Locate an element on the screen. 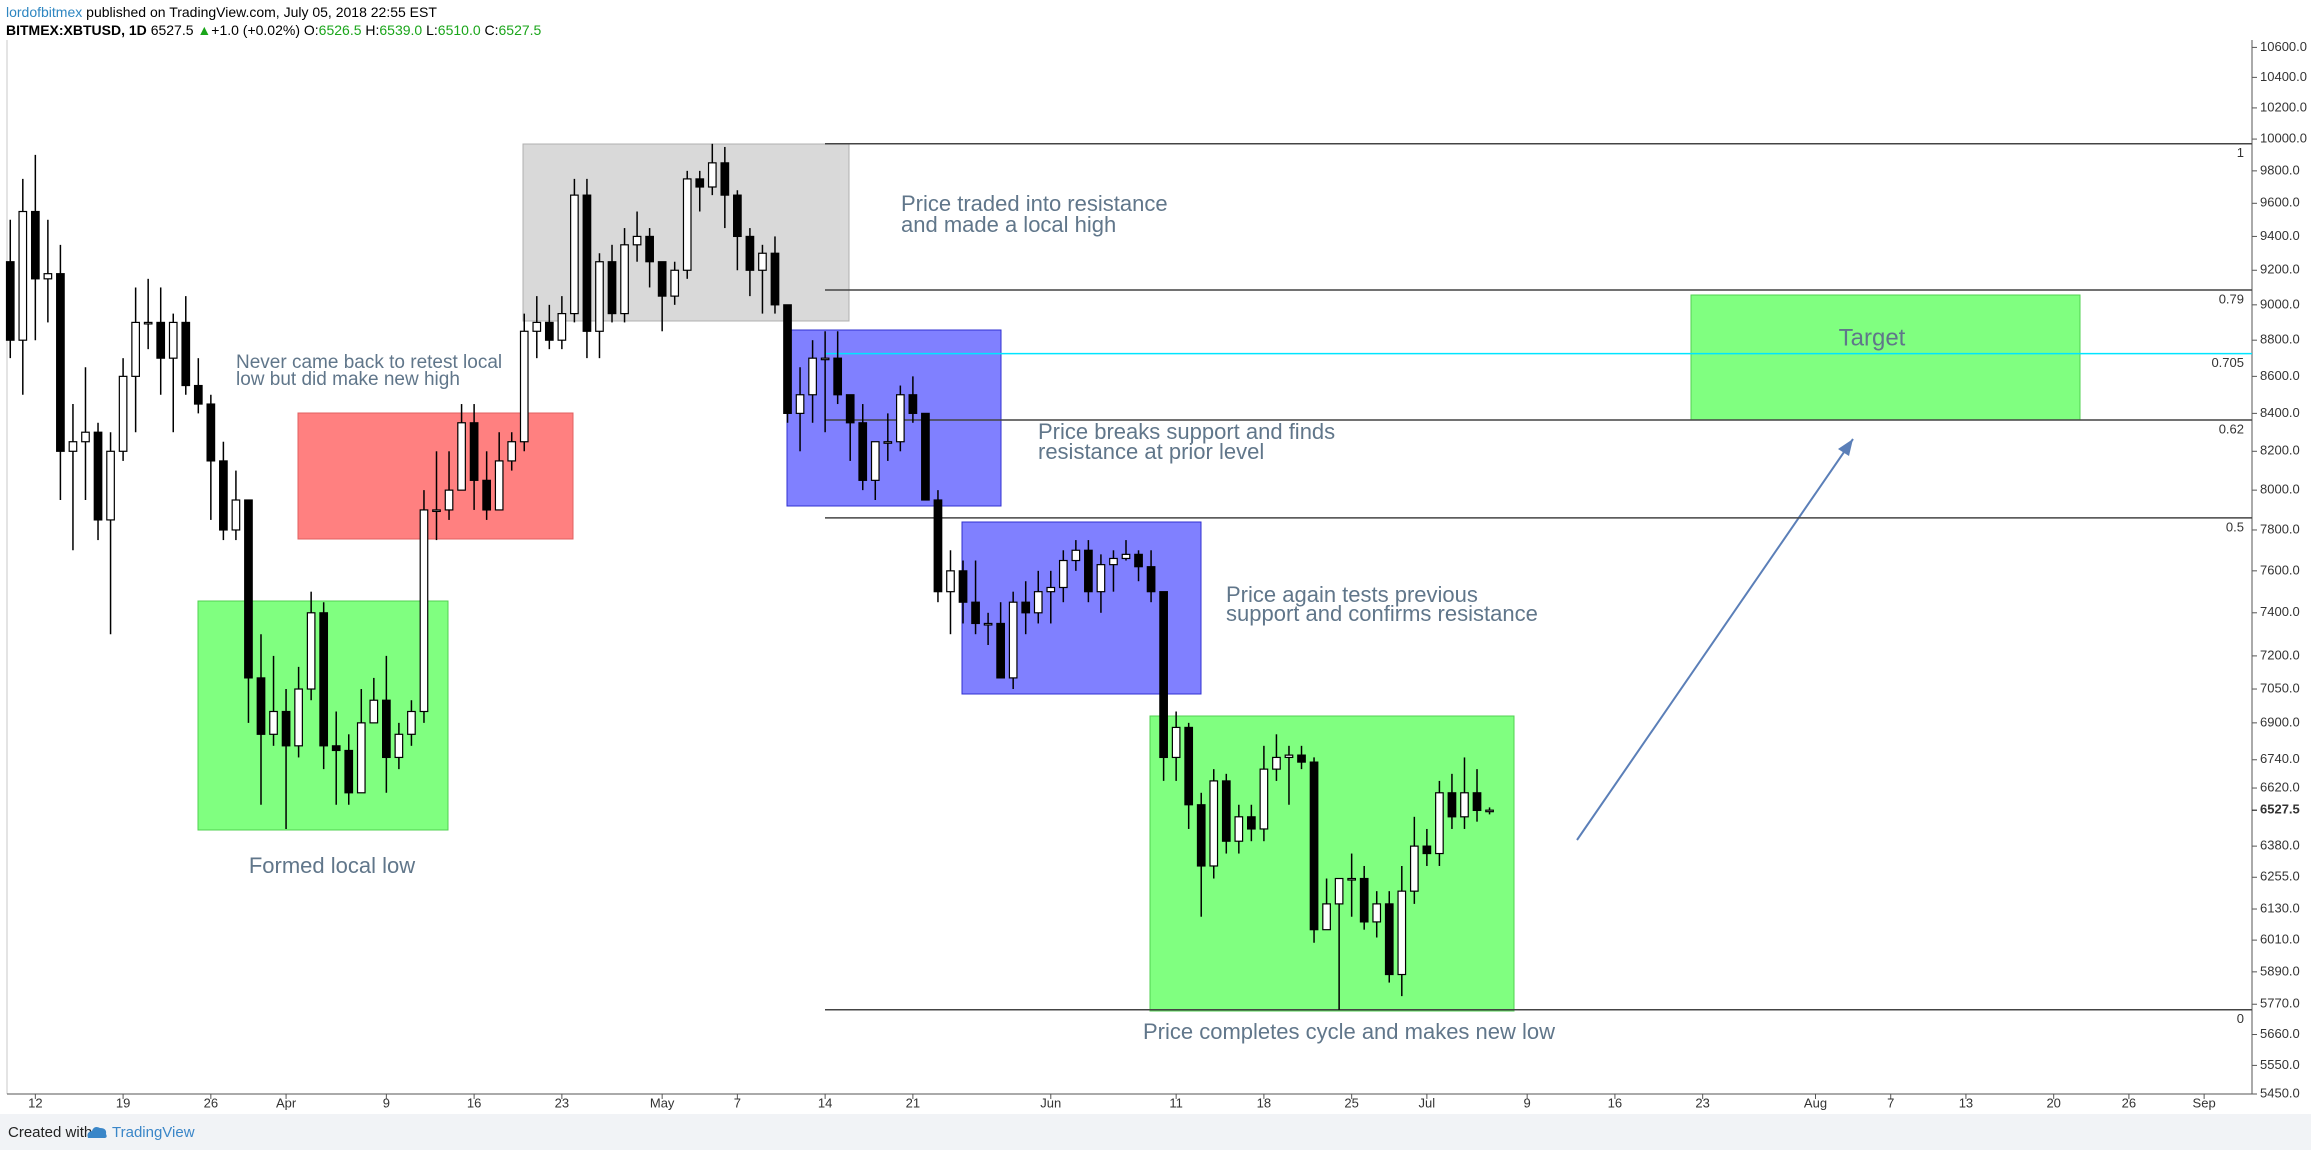 The width and height of the screenshot is (2311, 1150). y-tick-label: 6255.0 is located at coordinates (2280, 876).